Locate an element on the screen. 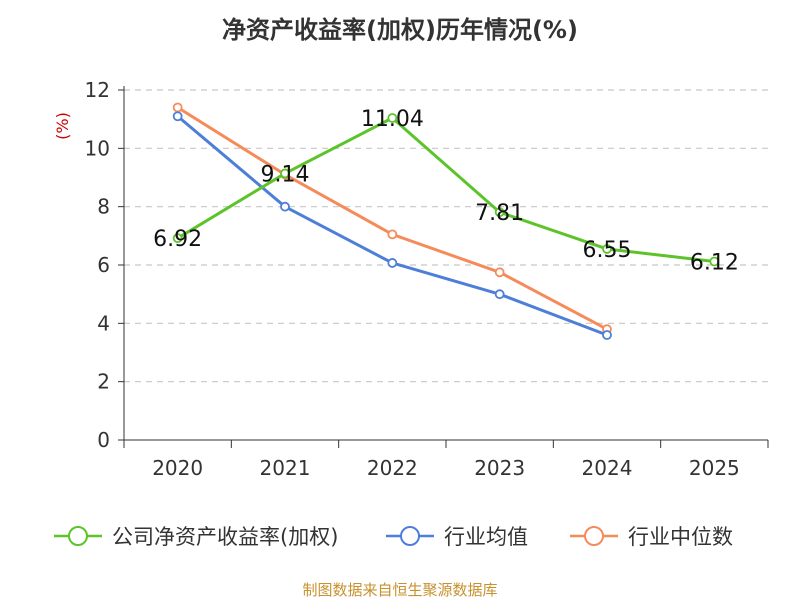 Image resolution: width=800 pixels, height=600 pixels. y-tick-label-6: 6 is located at coordinates (103, 265).